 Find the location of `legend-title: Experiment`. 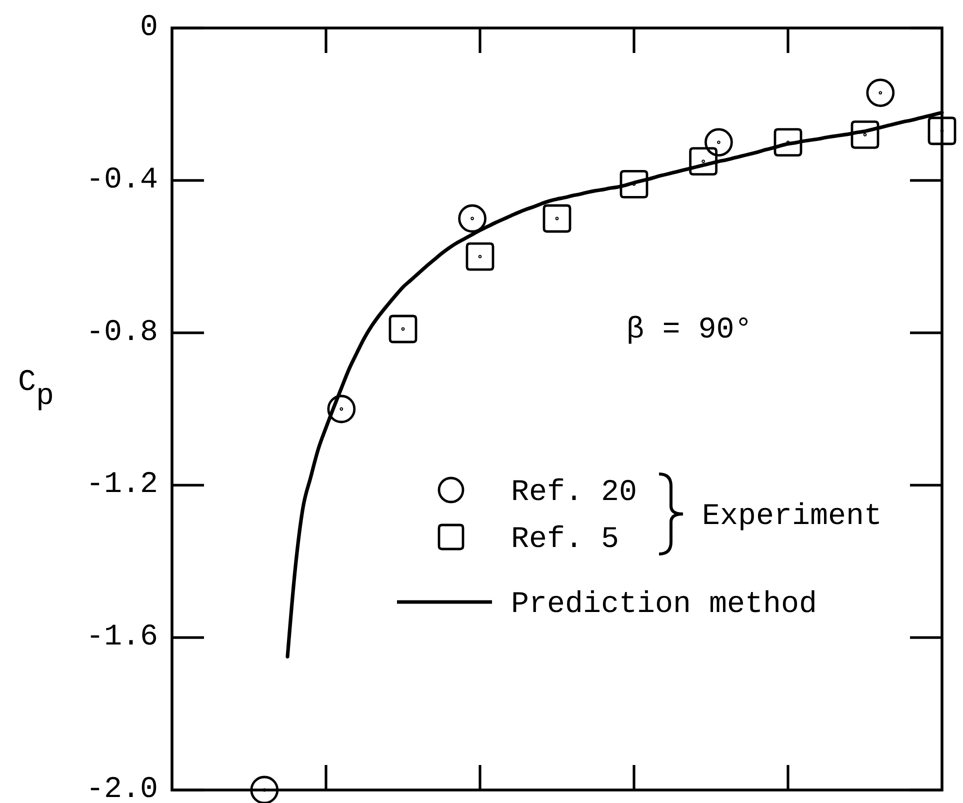

legend-title: Experiment is located at coordinates (792, 517).